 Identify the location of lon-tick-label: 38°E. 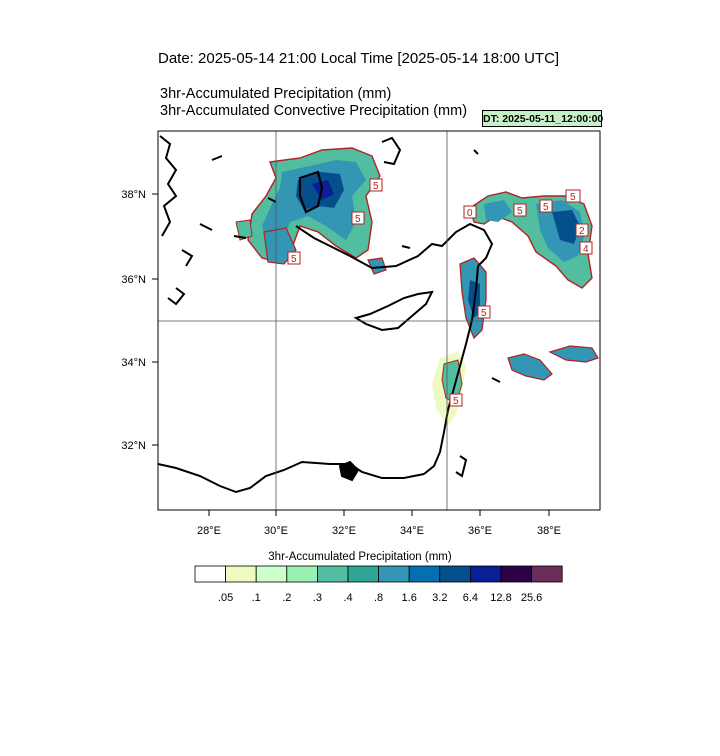
(549, 531).